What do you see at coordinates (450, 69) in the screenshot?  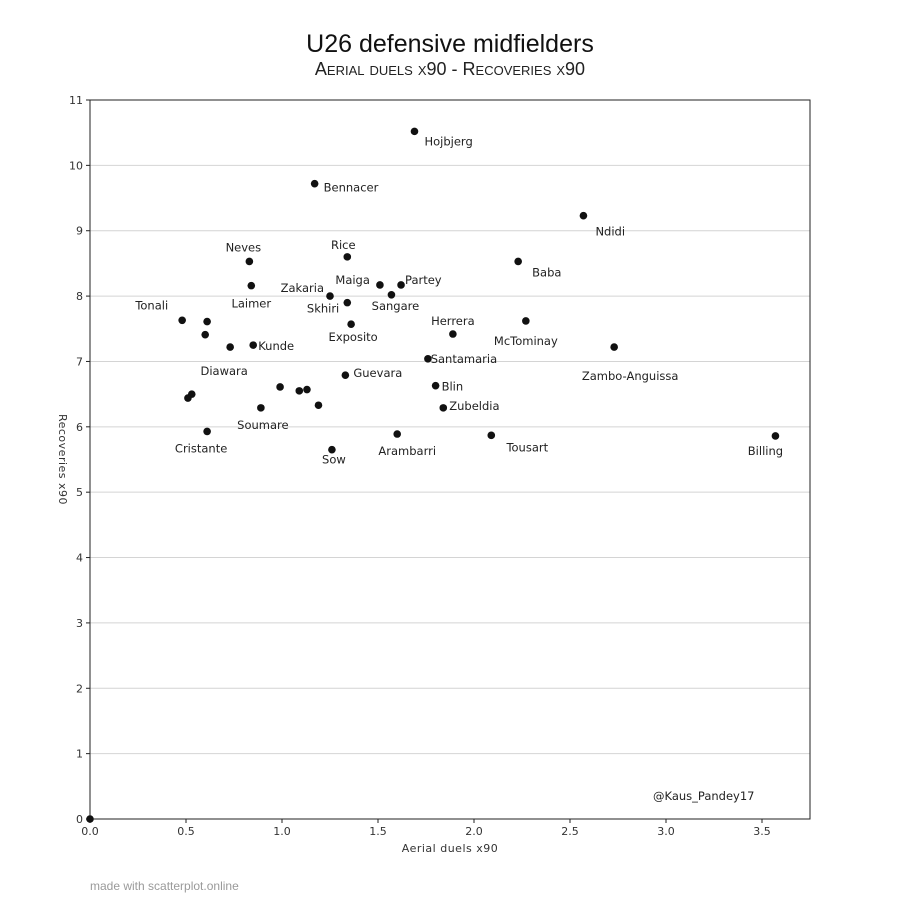 I see `chart-subtitle: Aerial duels x90 - Recoveries x90` at bounding box center [450, 69].